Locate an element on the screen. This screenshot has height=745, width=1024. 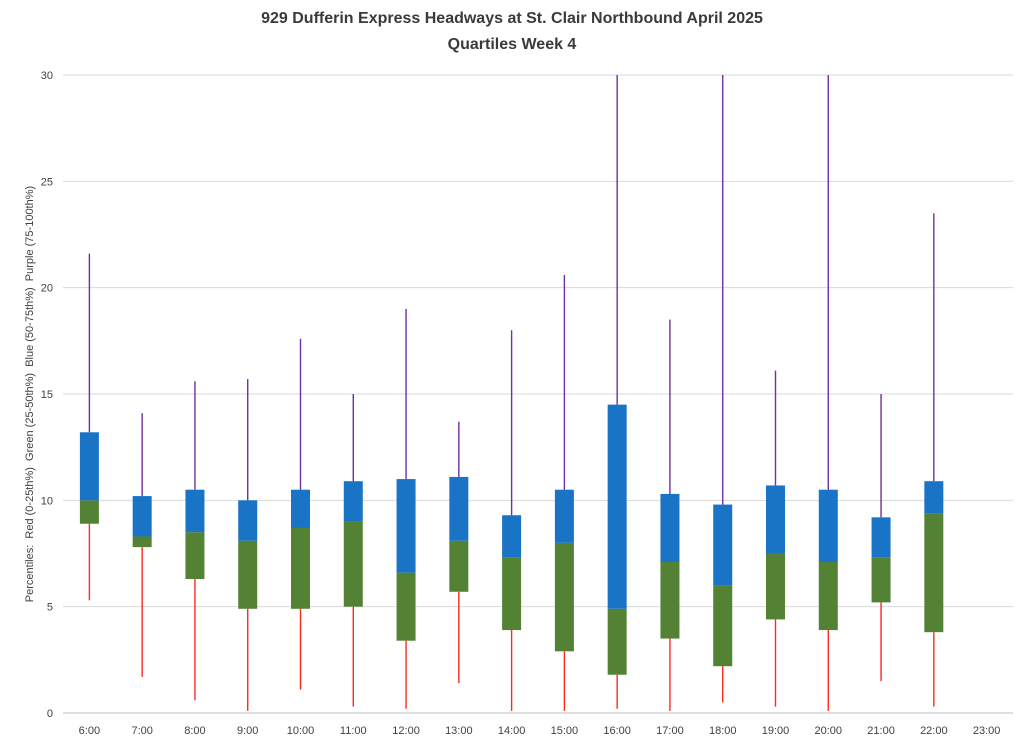
x-tick-label: 6:00 is located at coordinates (89, 731).